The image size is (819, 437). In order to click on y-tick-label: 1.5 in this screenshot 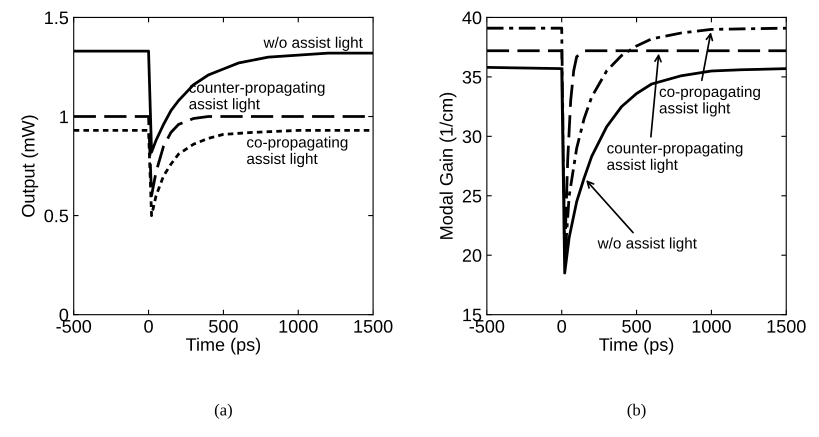, I will do `click(56, 18)`.